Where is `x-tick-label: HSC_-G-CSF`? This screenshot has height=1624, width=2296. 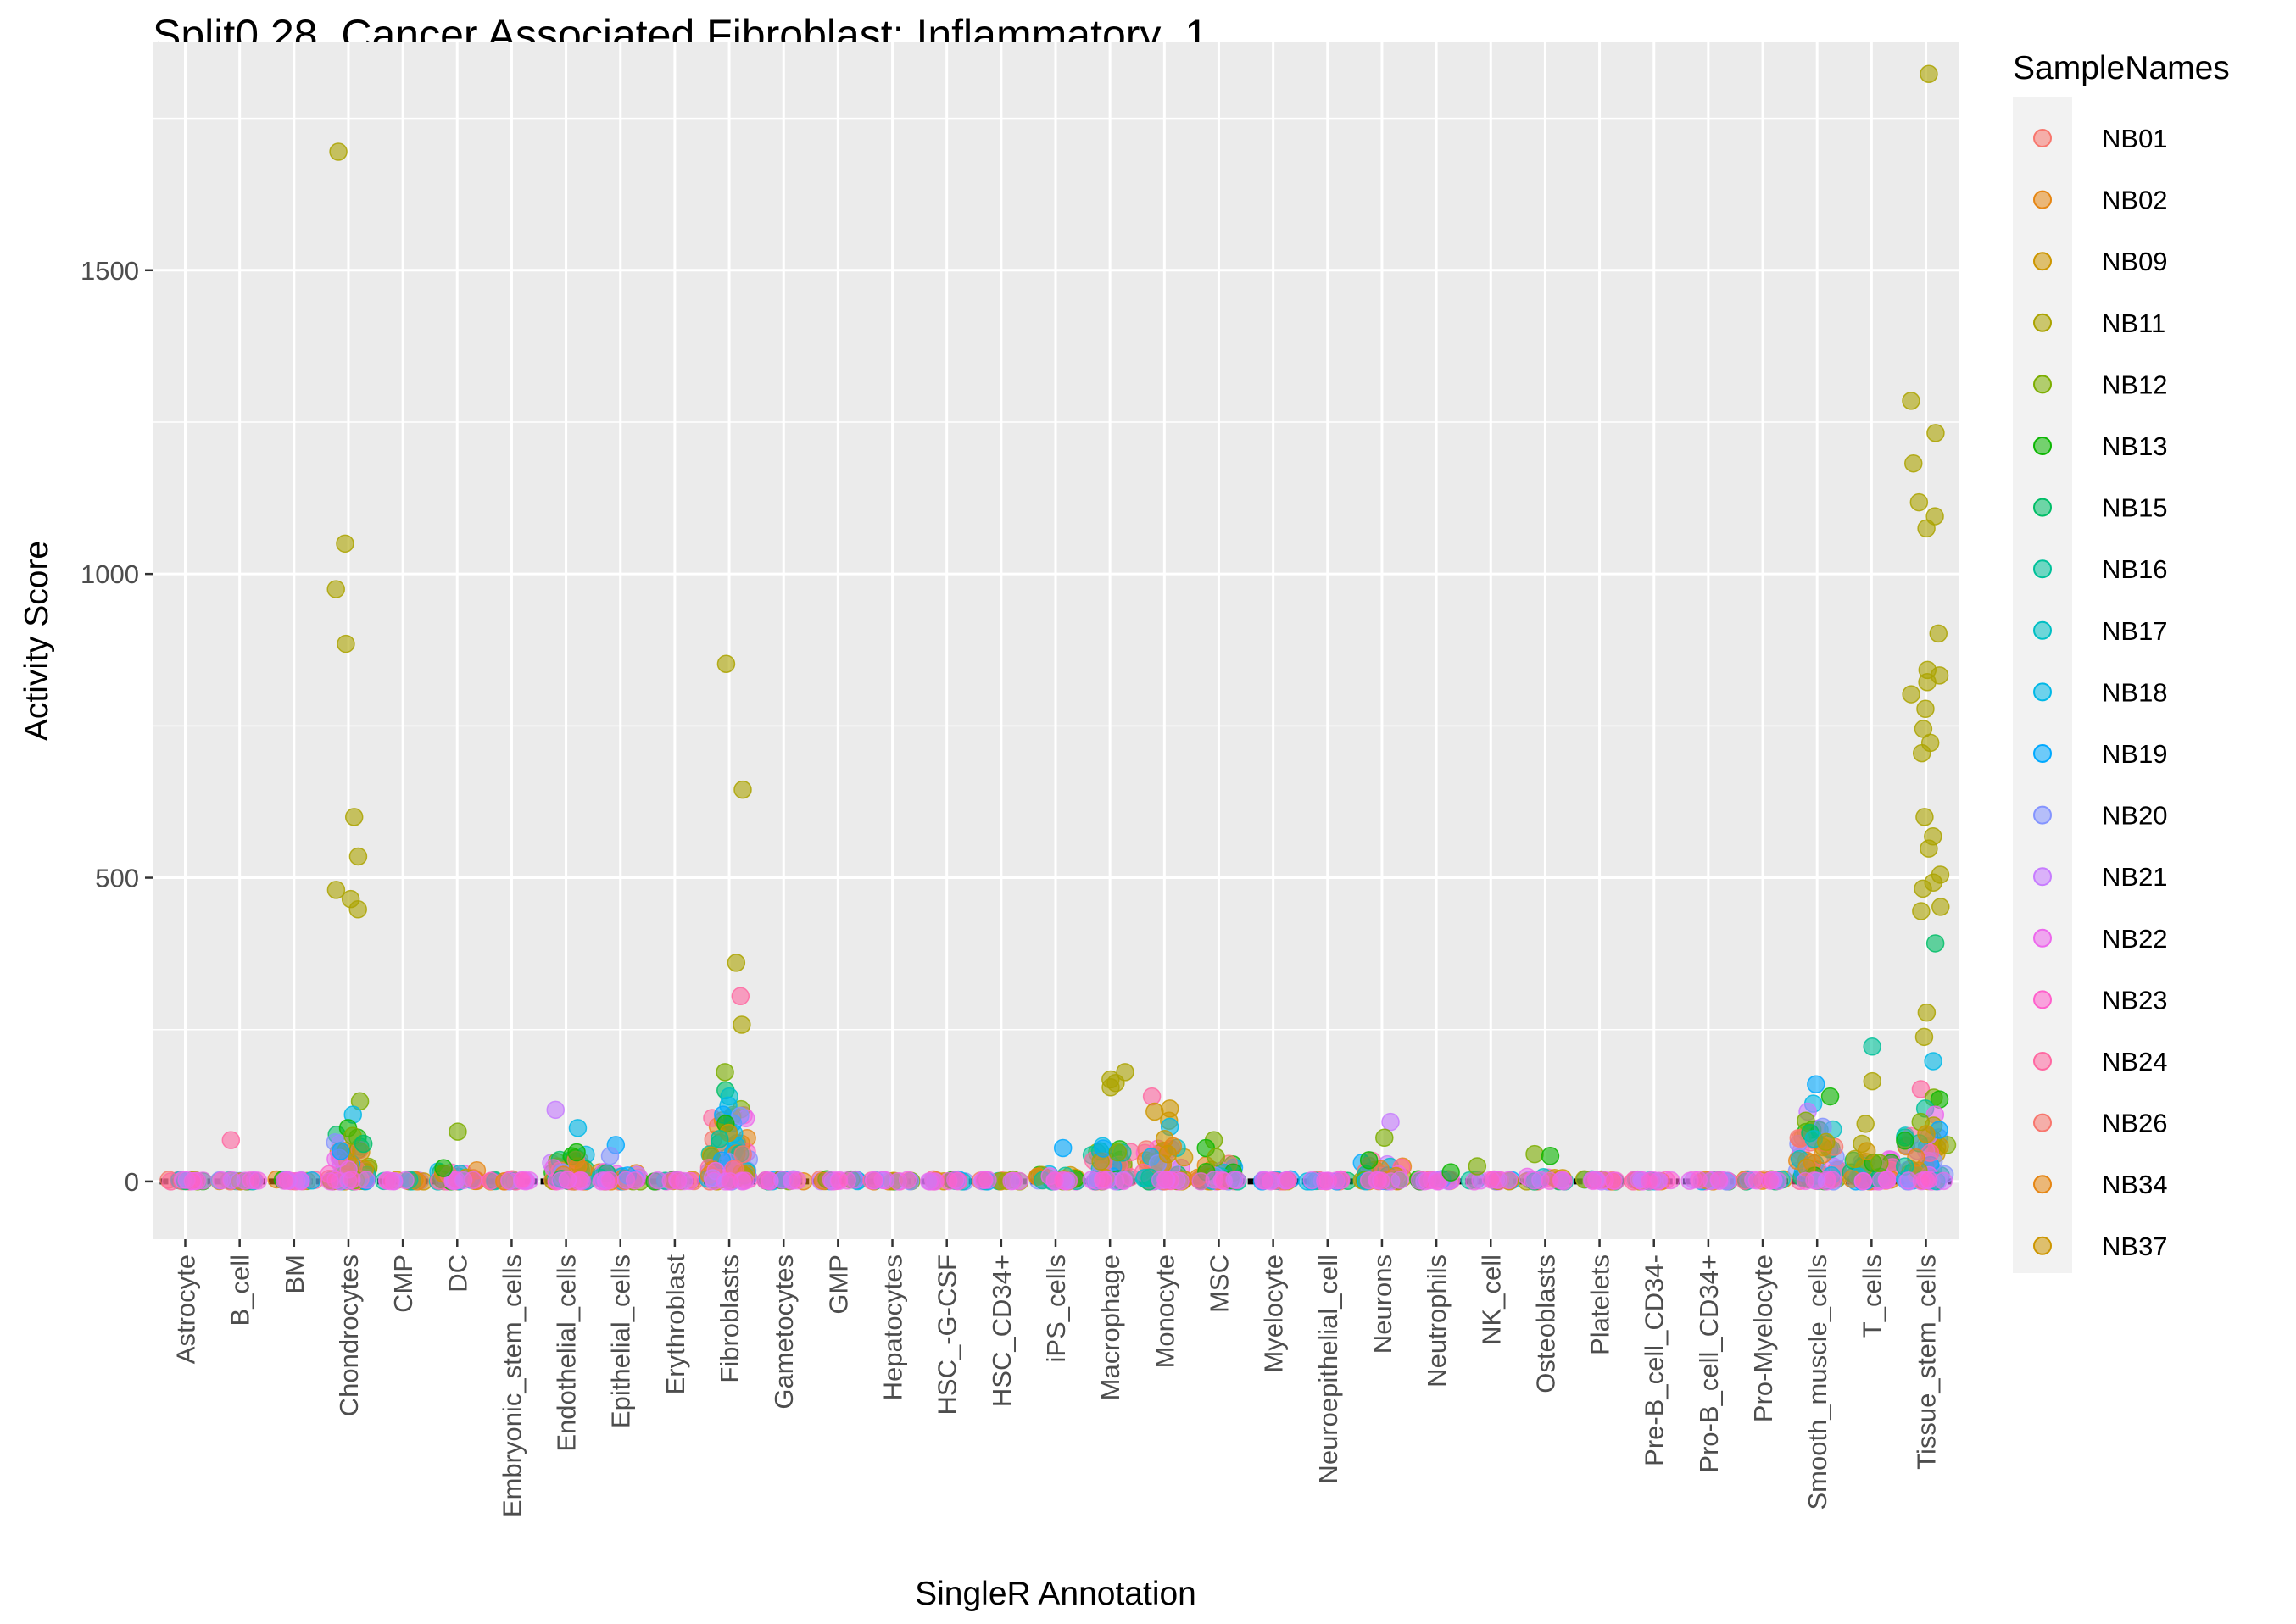
x-tick-label: HSC_-G-CSF is located at coordinates (947, 1335).